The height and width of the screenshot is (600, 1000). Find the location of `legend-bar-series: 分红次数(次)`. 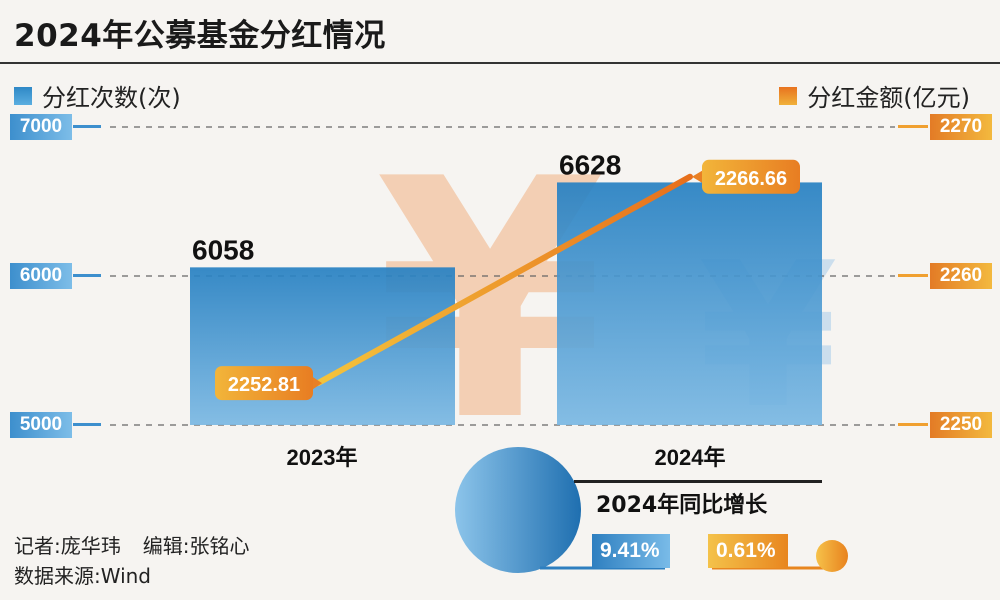

legend-bar-series: 分红次数(次) is located at coordinates (97, 95).